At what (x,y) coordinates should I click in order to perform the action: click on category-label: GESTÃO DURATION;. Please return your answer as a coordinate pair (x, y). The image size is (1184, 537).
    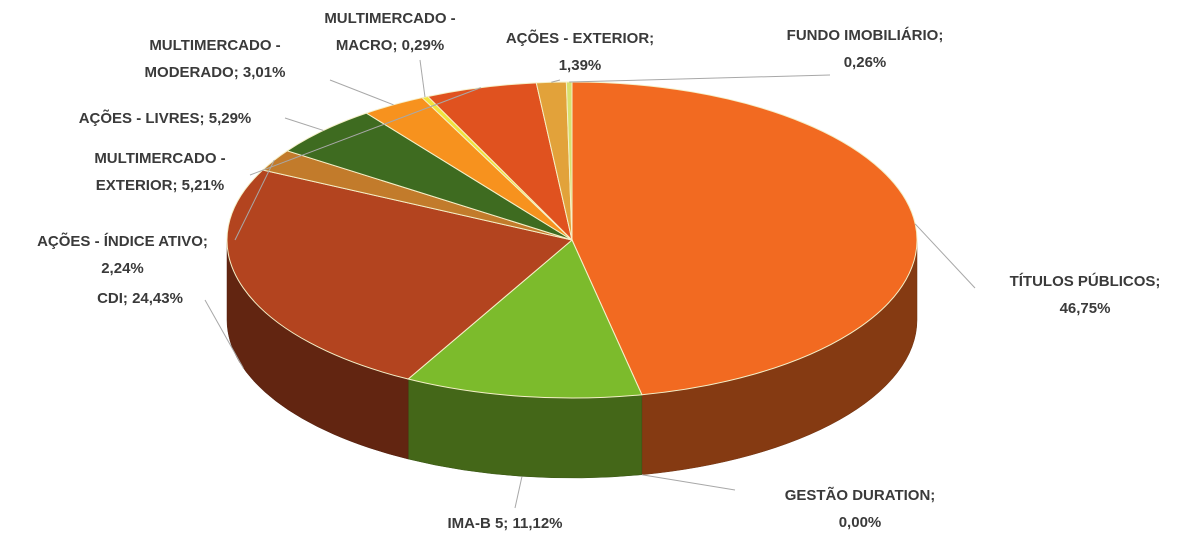
    Looking at the image, I should click on (860, 495).